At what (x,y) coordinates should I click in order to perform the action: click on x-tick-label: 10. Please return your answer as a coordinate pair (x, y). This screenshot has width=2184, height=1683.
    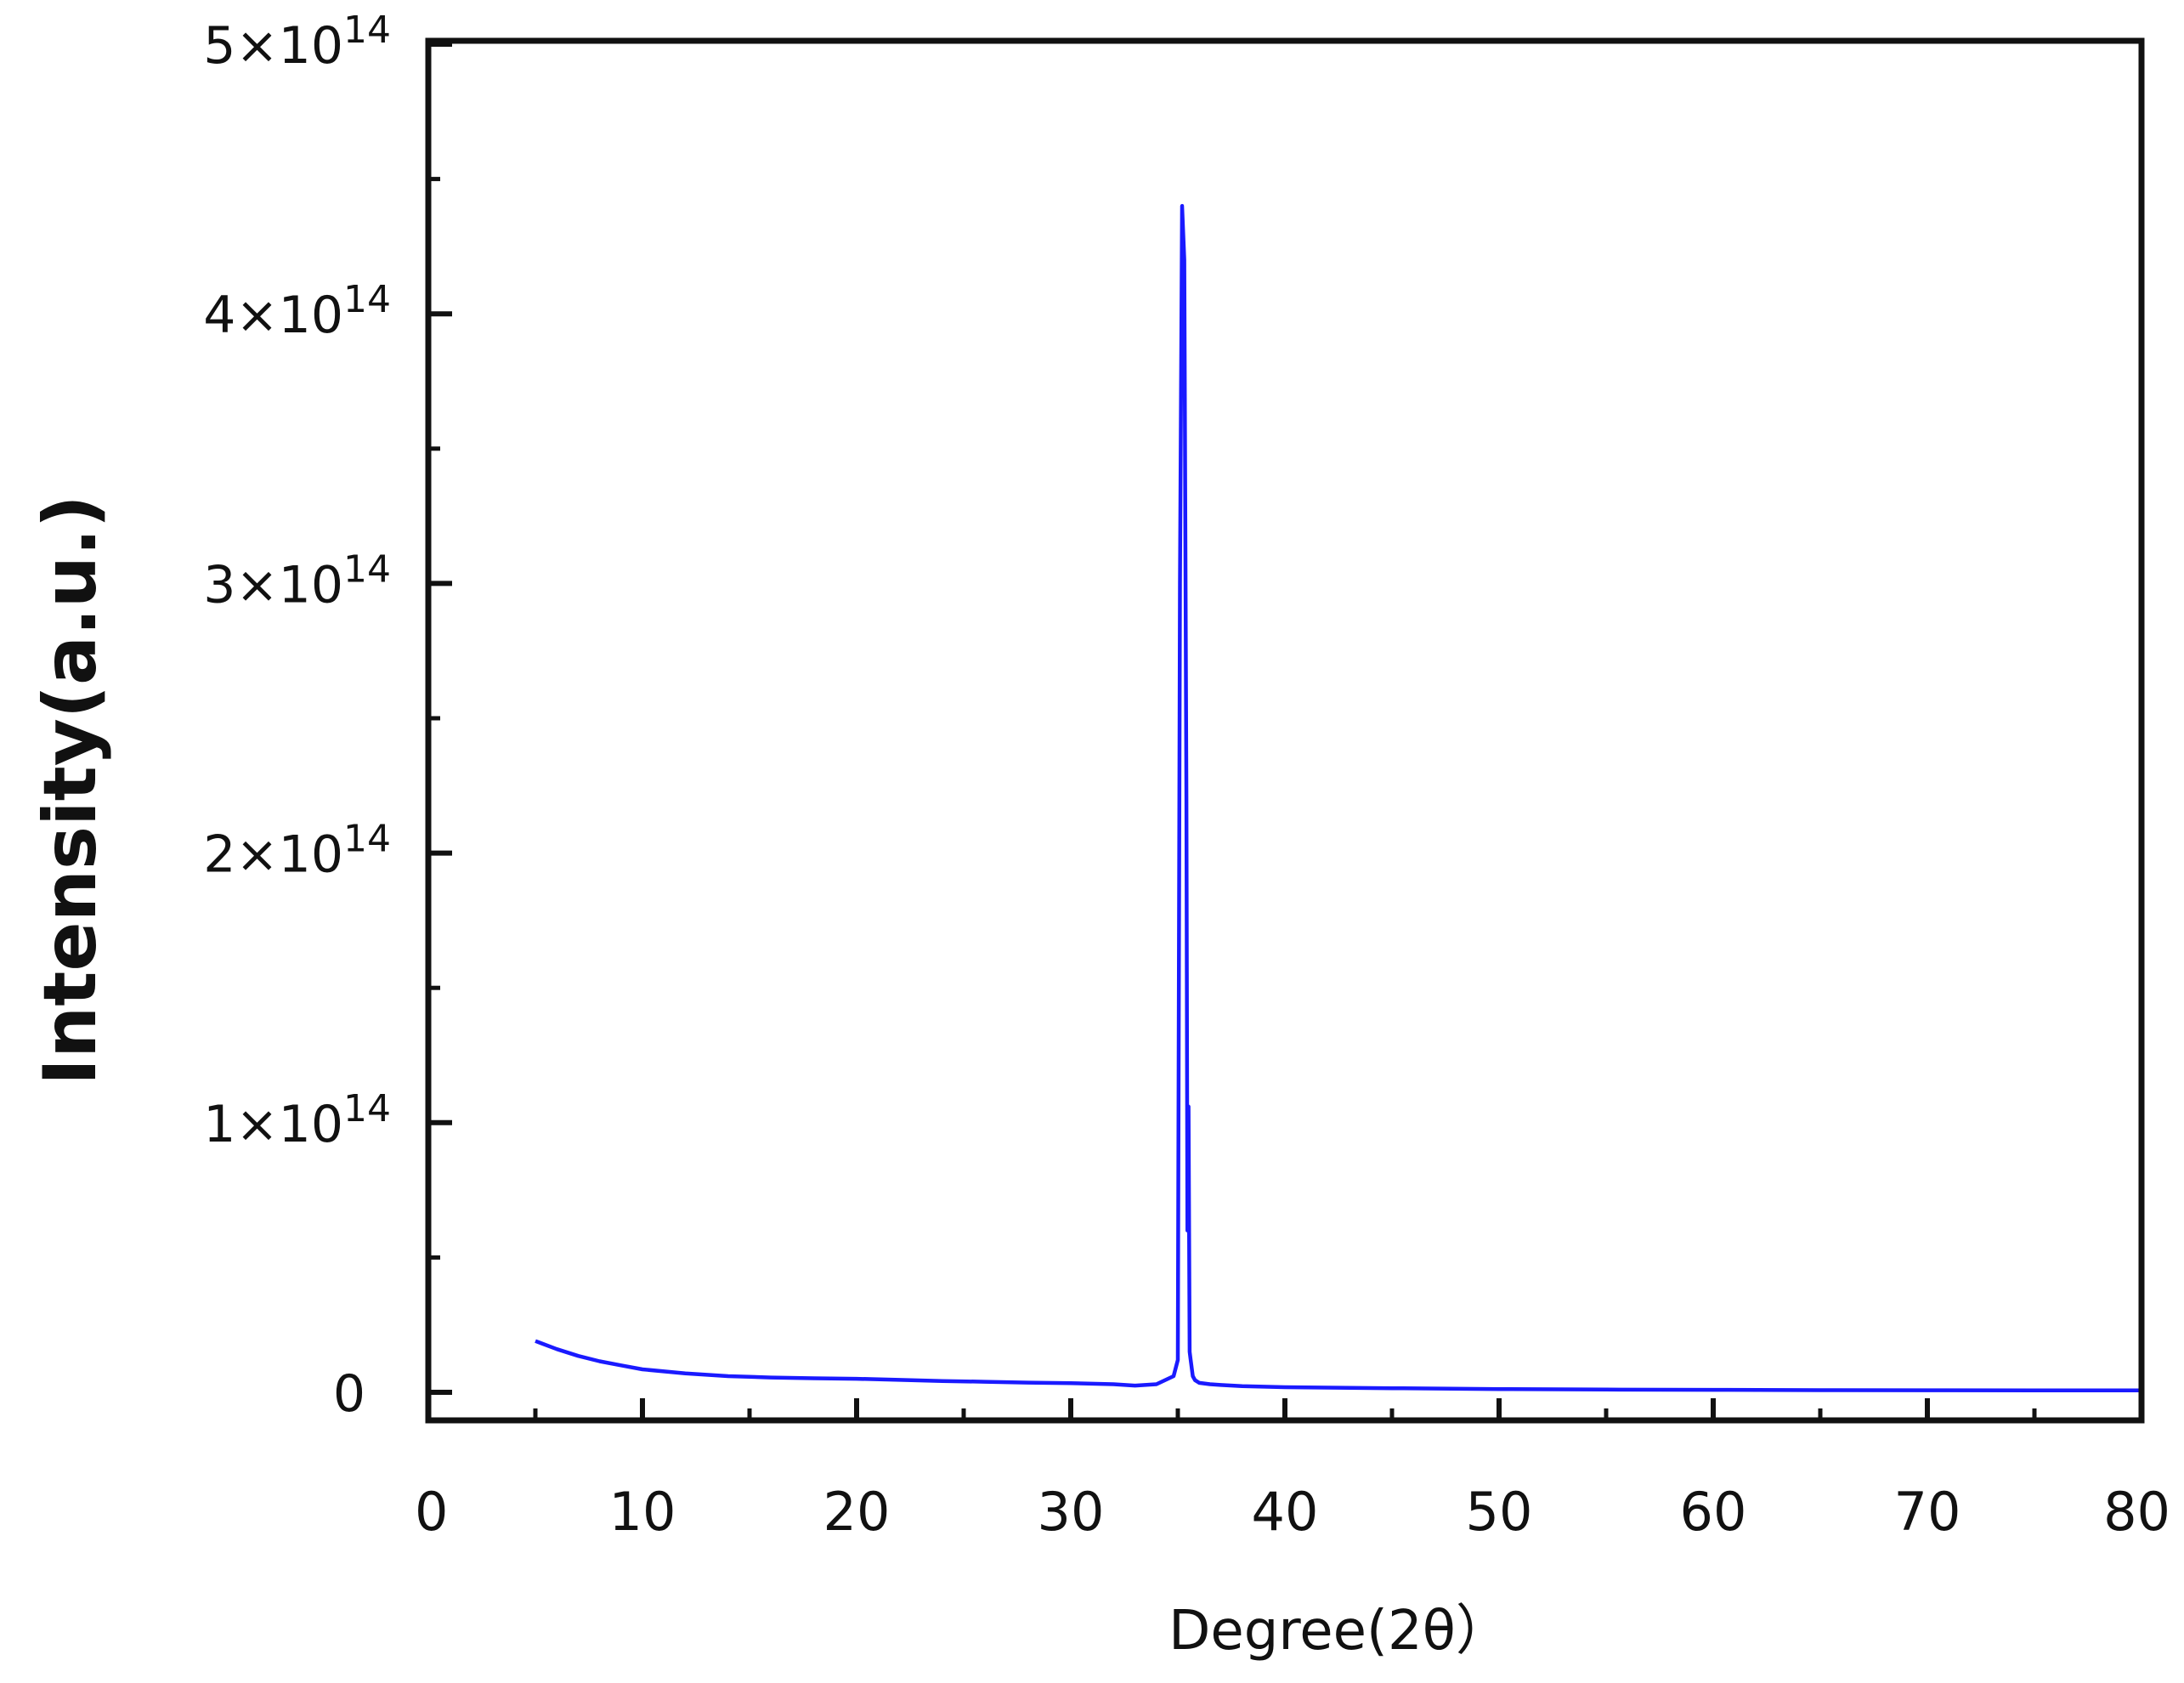
    Looking at the image, I should click on (642, 1512).